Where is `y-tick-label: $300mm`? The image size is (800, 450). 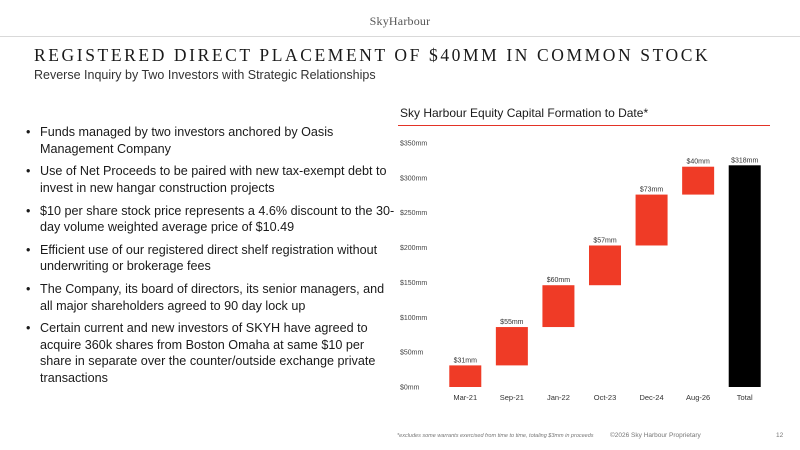 y-tick-label: $300mm is located at coordinates (413, 178).